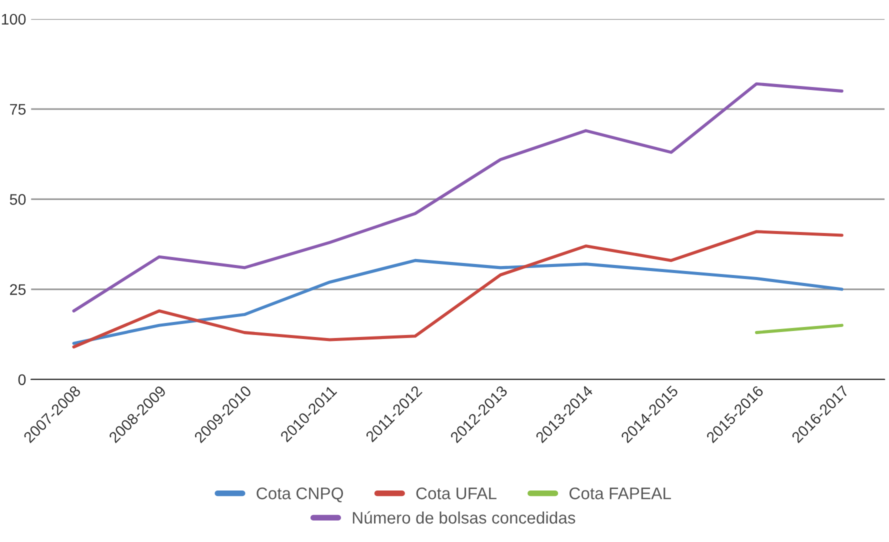  Describe the element at coordinates (458, 301) in the screenshot. I see `line-series` at that location.